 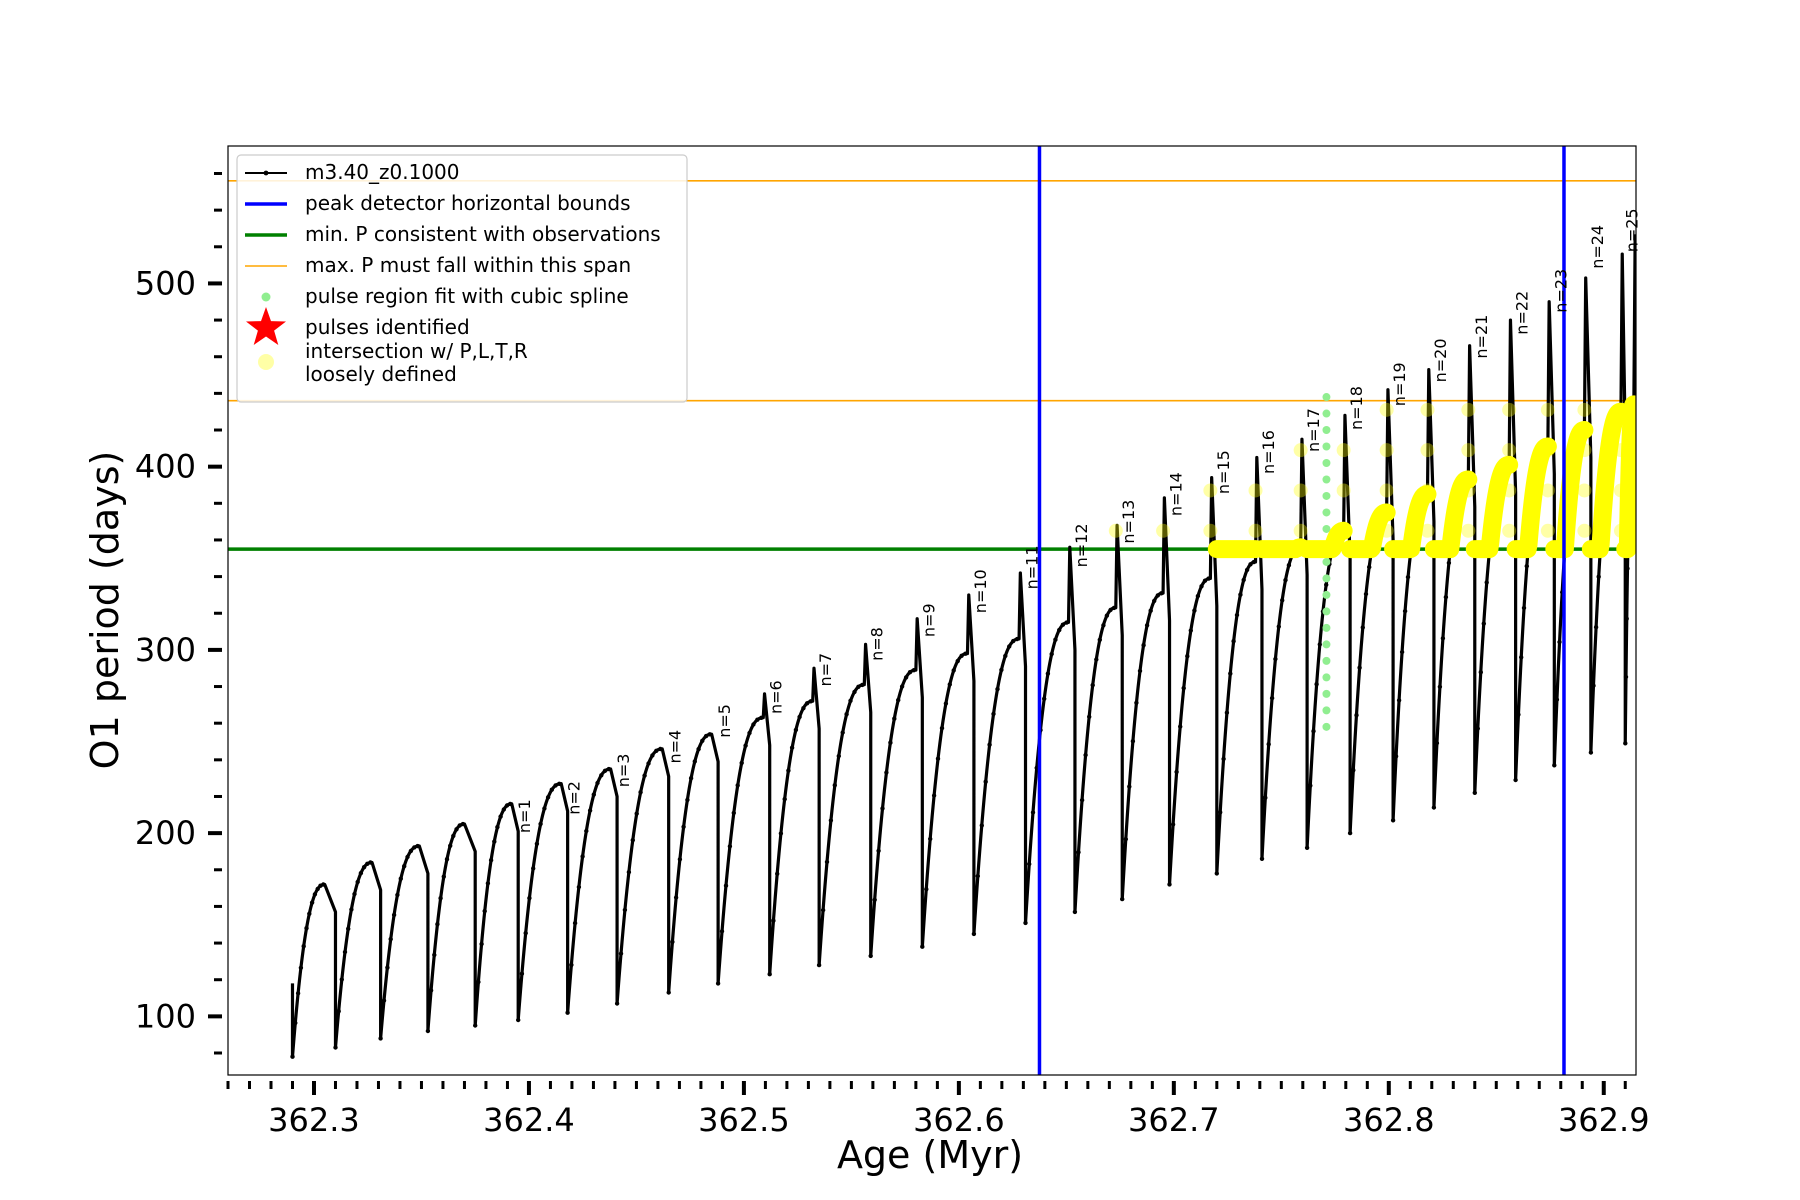 What do you see at coordinates (165, 283) in the screenshot?
I see `y-tick-label: 500` at bounding box center [165, 283].